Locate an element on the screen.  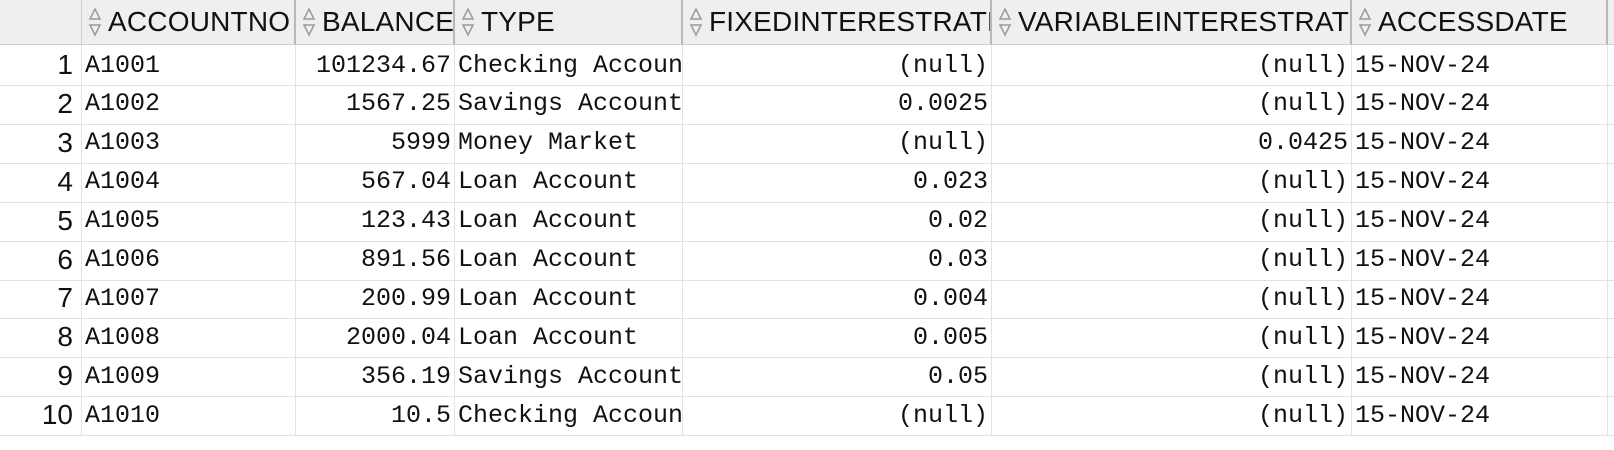
column-header-row: ACCOUNTNO BALANCE TYPE is located at coordinates (807, 22).